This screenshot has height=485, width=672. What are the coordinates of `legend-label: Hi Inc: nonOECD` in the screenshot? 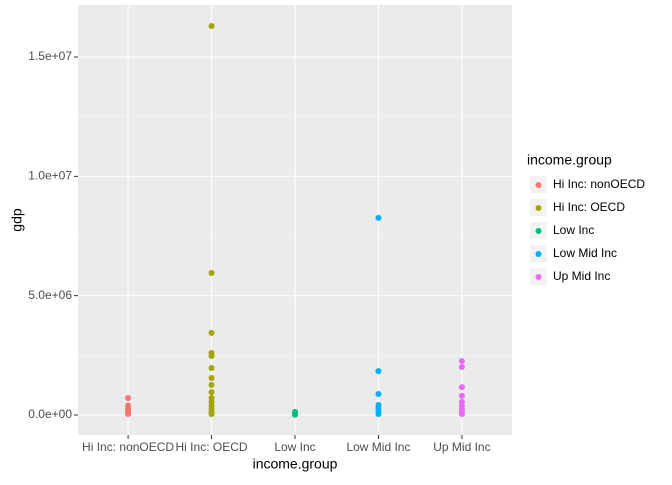 It's located at (599, 184).